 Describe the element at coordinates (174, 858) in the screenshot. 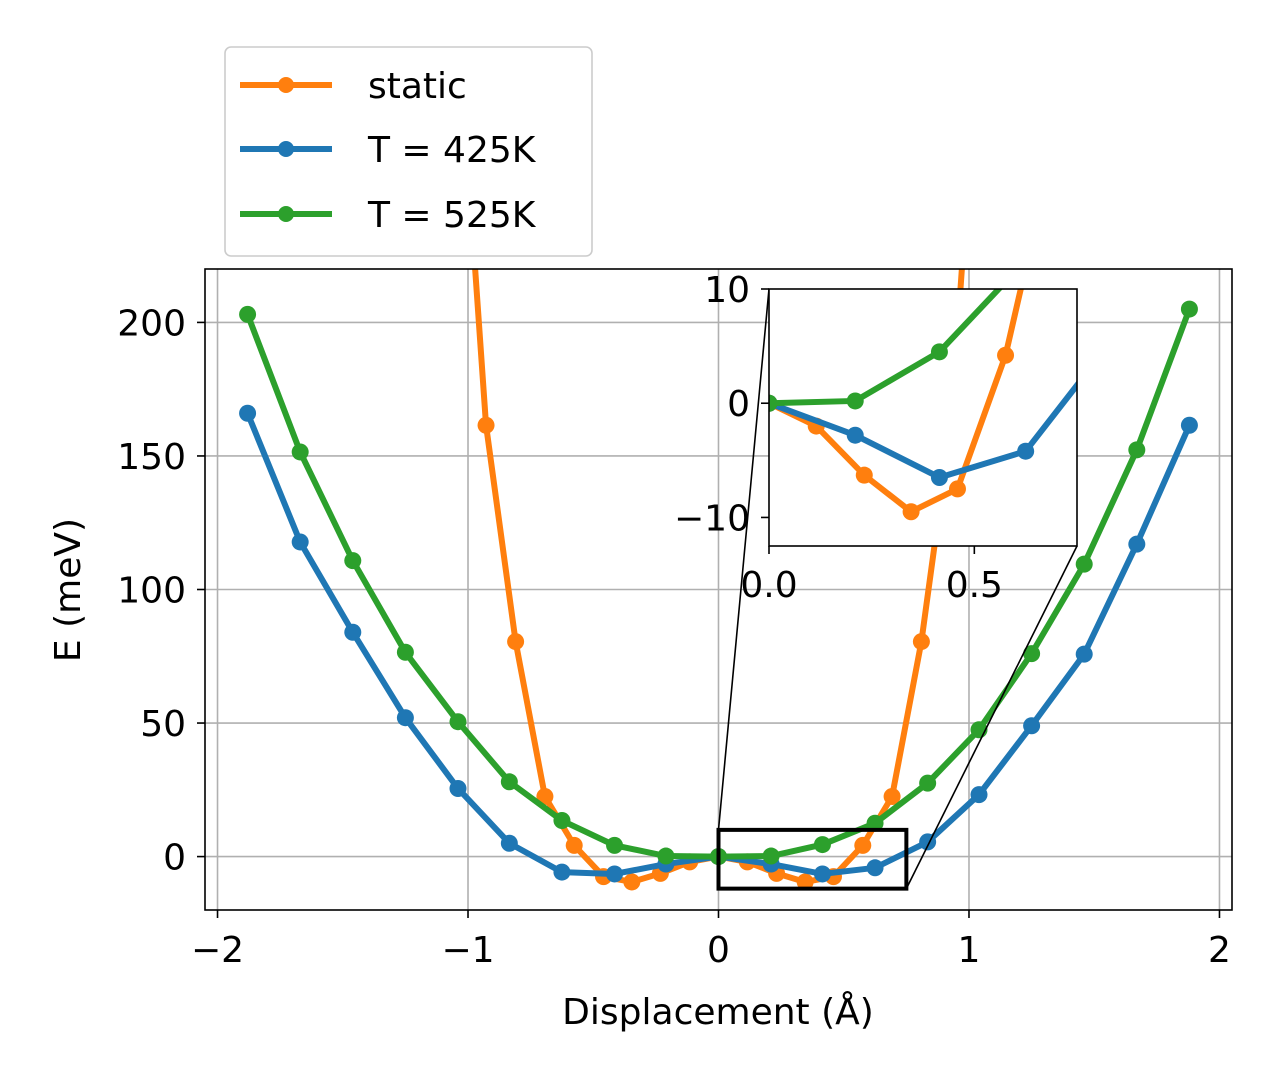

I see `y-tick-label: 0` at that location.